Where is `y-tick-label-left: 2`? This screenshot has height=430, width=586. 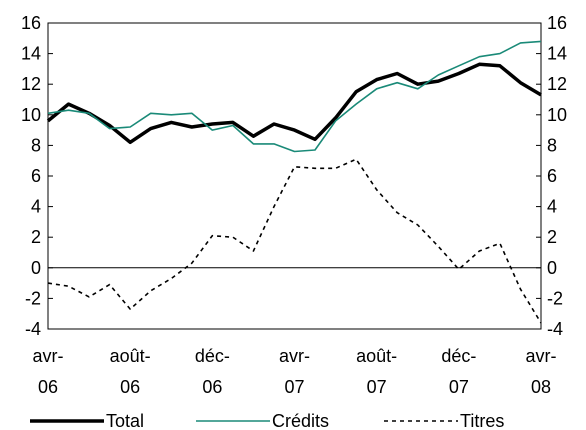 y-tick-label-left: 2 is located at coordinates (36, 237).